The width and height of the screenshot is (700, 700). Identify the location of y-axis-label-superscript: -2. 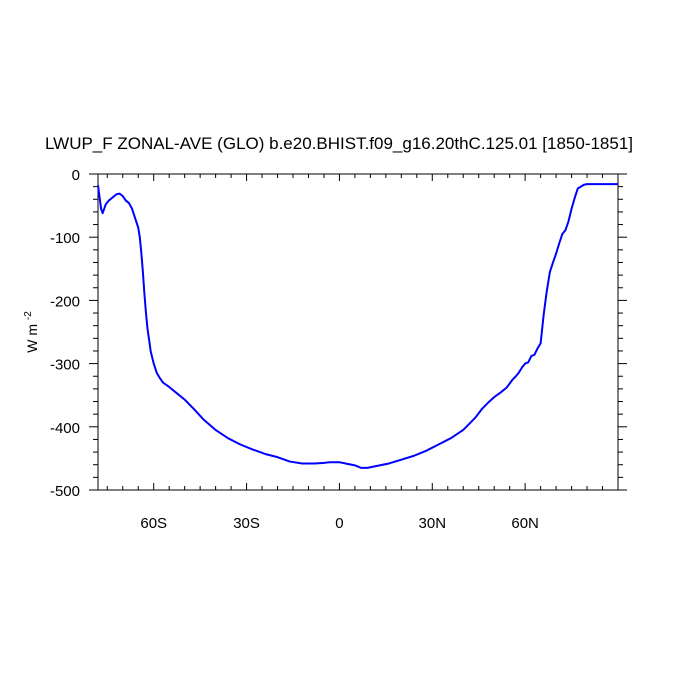
(28, 315).